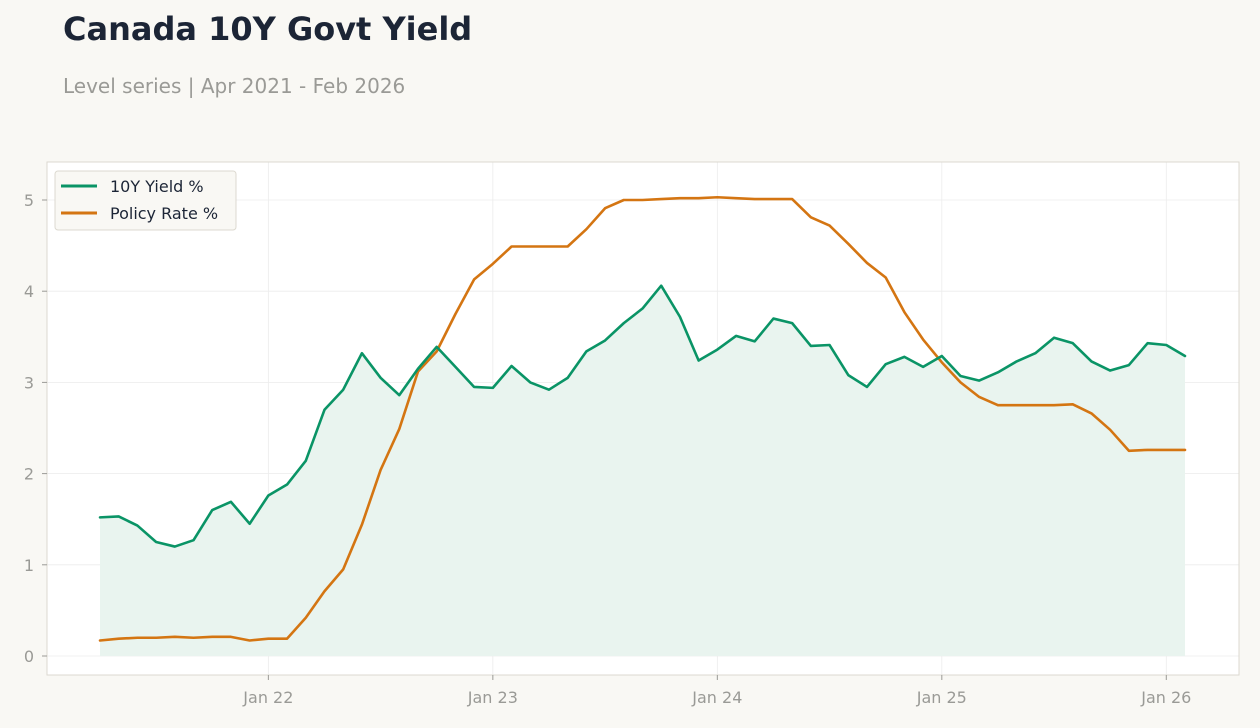 The width and height of the screenshot is (1260, 728). I want to click on chart-subtitle: Level series | Apr 2021 - Feb 2026, so click(234, 86).